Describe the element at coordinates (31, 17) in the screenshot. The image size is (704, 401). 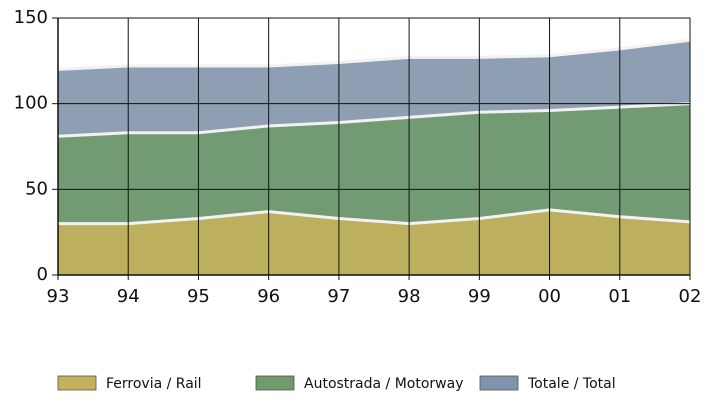
I see `y-tick-label: 150` at that location.